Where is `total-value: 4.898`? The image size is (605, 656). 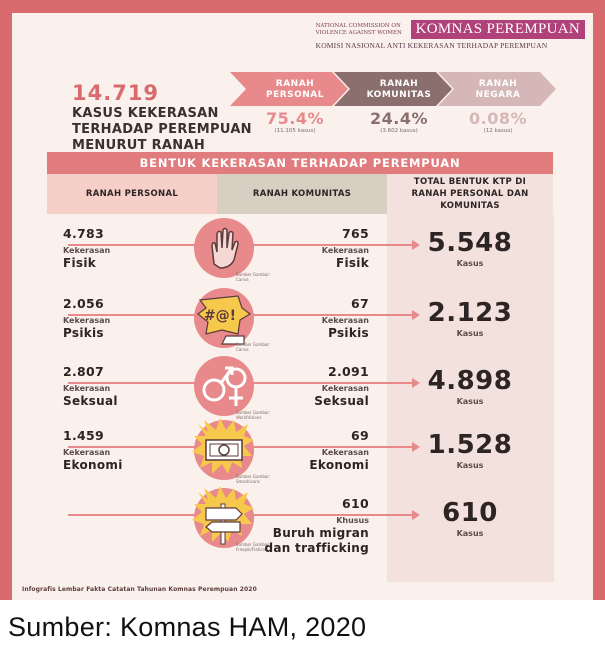 total-value: 4.898 is located at coordinates (470, 381).